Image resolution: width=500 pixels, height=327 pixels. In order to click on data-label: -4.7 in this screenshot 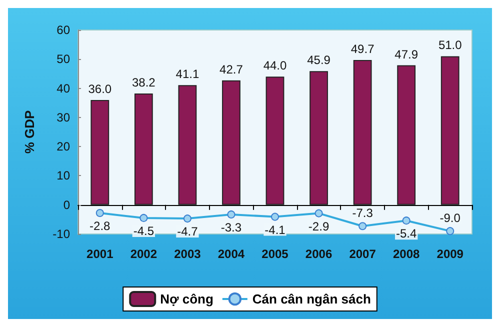, I will do `click(187, 231)`.